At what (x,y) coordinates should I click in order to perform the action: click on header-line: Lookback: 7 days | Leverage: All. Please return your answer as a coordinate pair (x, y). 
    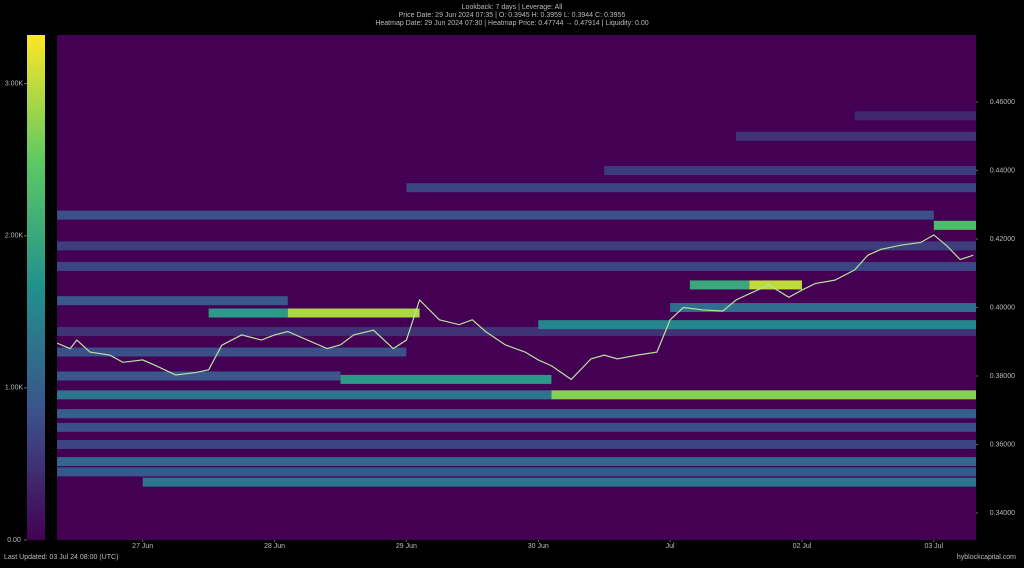
    Looking at the image, I should click on (512, 7).